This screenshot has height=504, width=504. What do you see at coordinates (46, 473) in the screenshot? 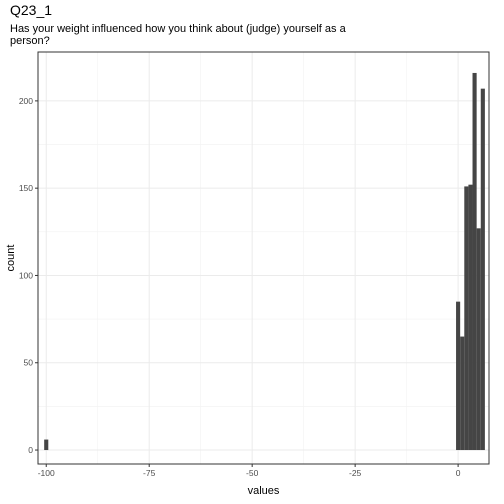
I see `x-tick-label: -100` at bounding box center [46, 473].